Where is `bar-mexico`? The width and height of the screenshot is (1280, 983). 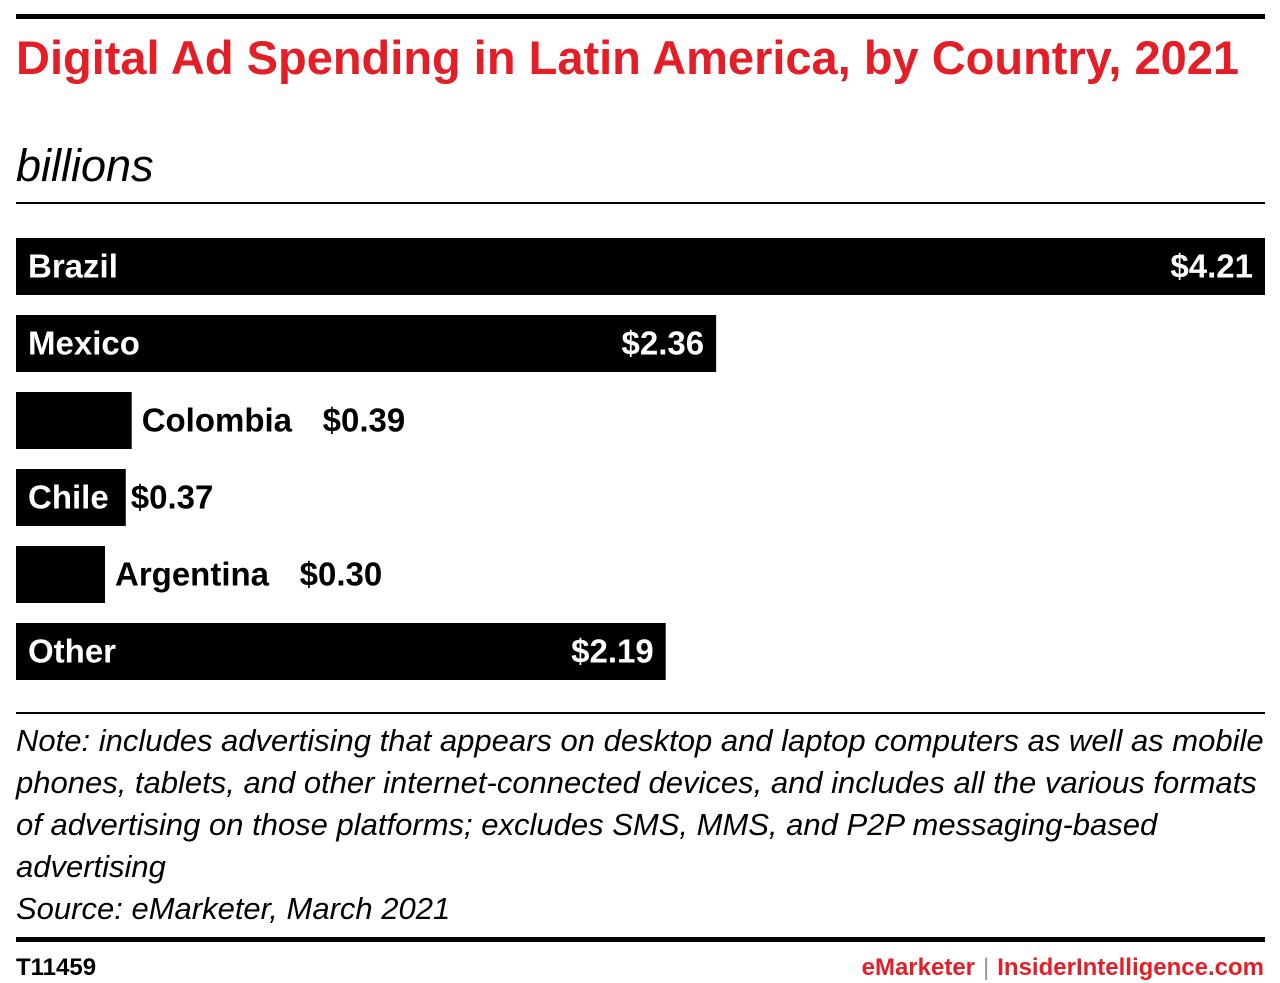 bar-mexico is located at coordinates (366, 343).